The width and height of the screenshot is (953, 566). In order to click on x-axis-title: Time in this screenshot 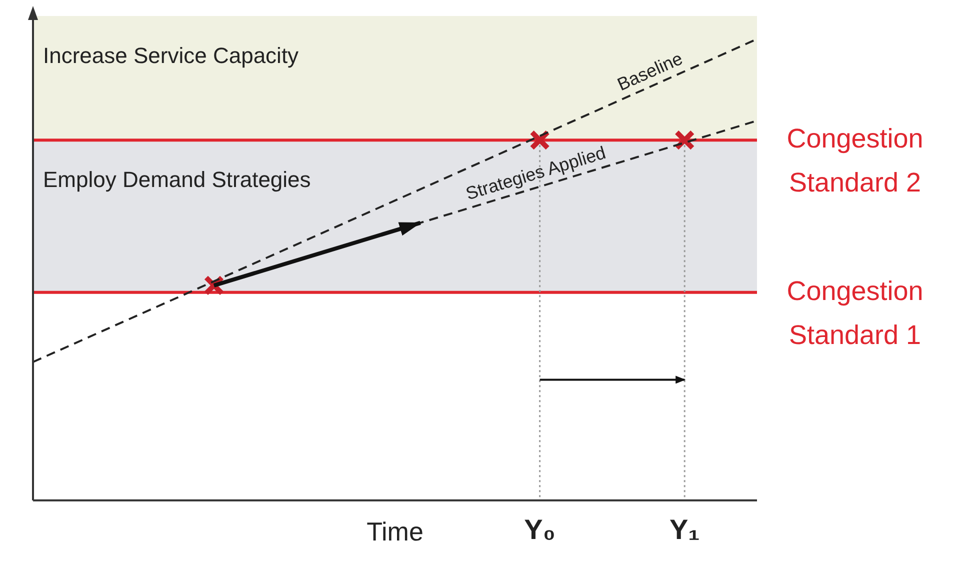, I will do `click(395, 531)`.